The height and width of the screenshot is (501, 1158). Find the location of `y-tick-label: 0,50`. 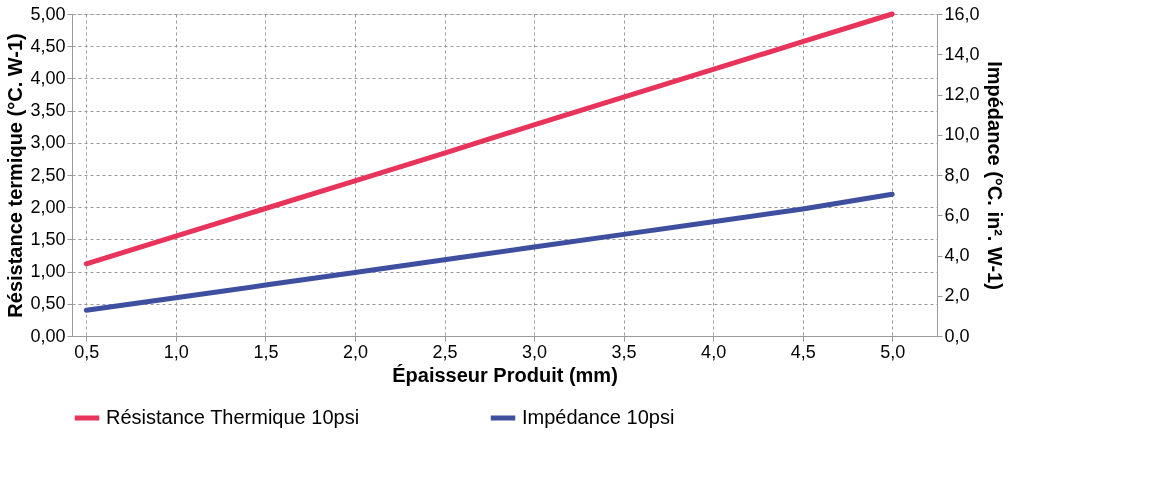

y-tick-label: 0,50 is located at coordinates (48, 303).